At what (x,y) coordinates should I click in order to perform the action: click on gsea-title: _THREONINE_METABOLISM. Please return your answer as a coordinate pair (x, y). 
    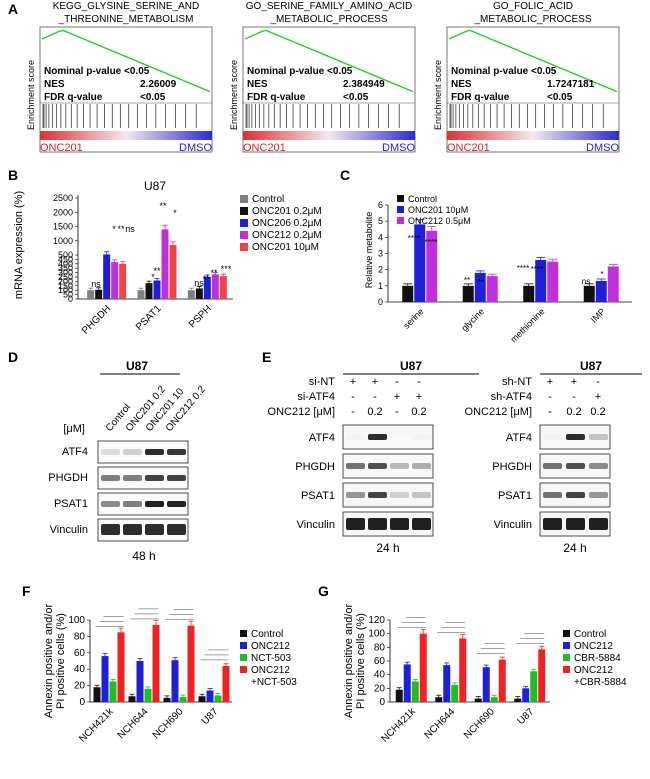
    Looking at the image, I should click on (126, 19).